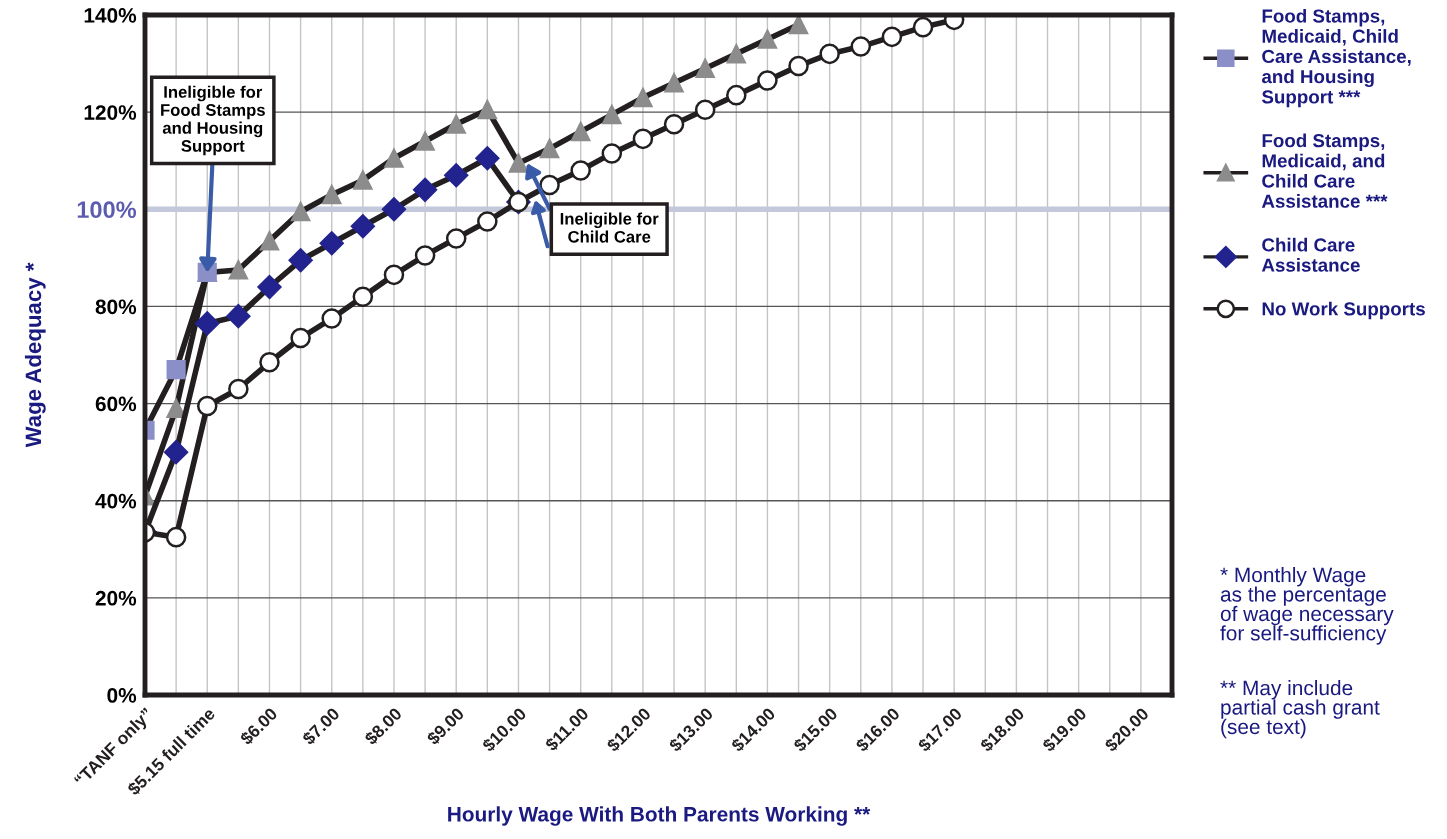 The width and height of the screenshot is (1447, 839). I want to click on y-tick-label: 120%, so click(110, 112).